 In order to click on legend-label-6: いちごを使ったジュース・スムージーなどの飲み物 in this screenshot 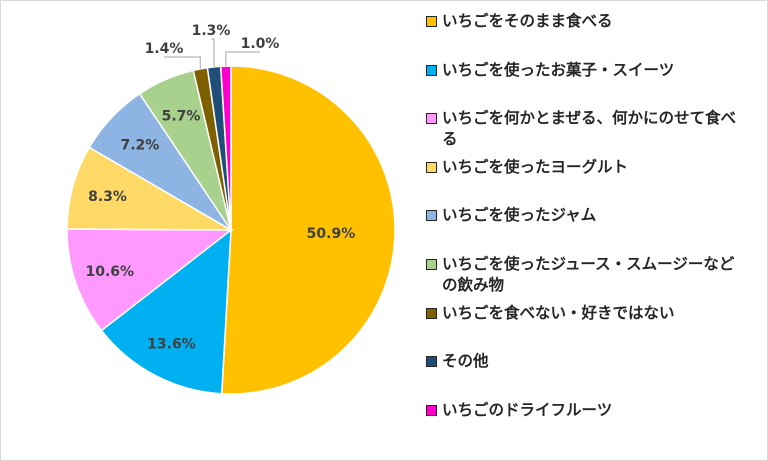, I will do `click(588, 274)`.